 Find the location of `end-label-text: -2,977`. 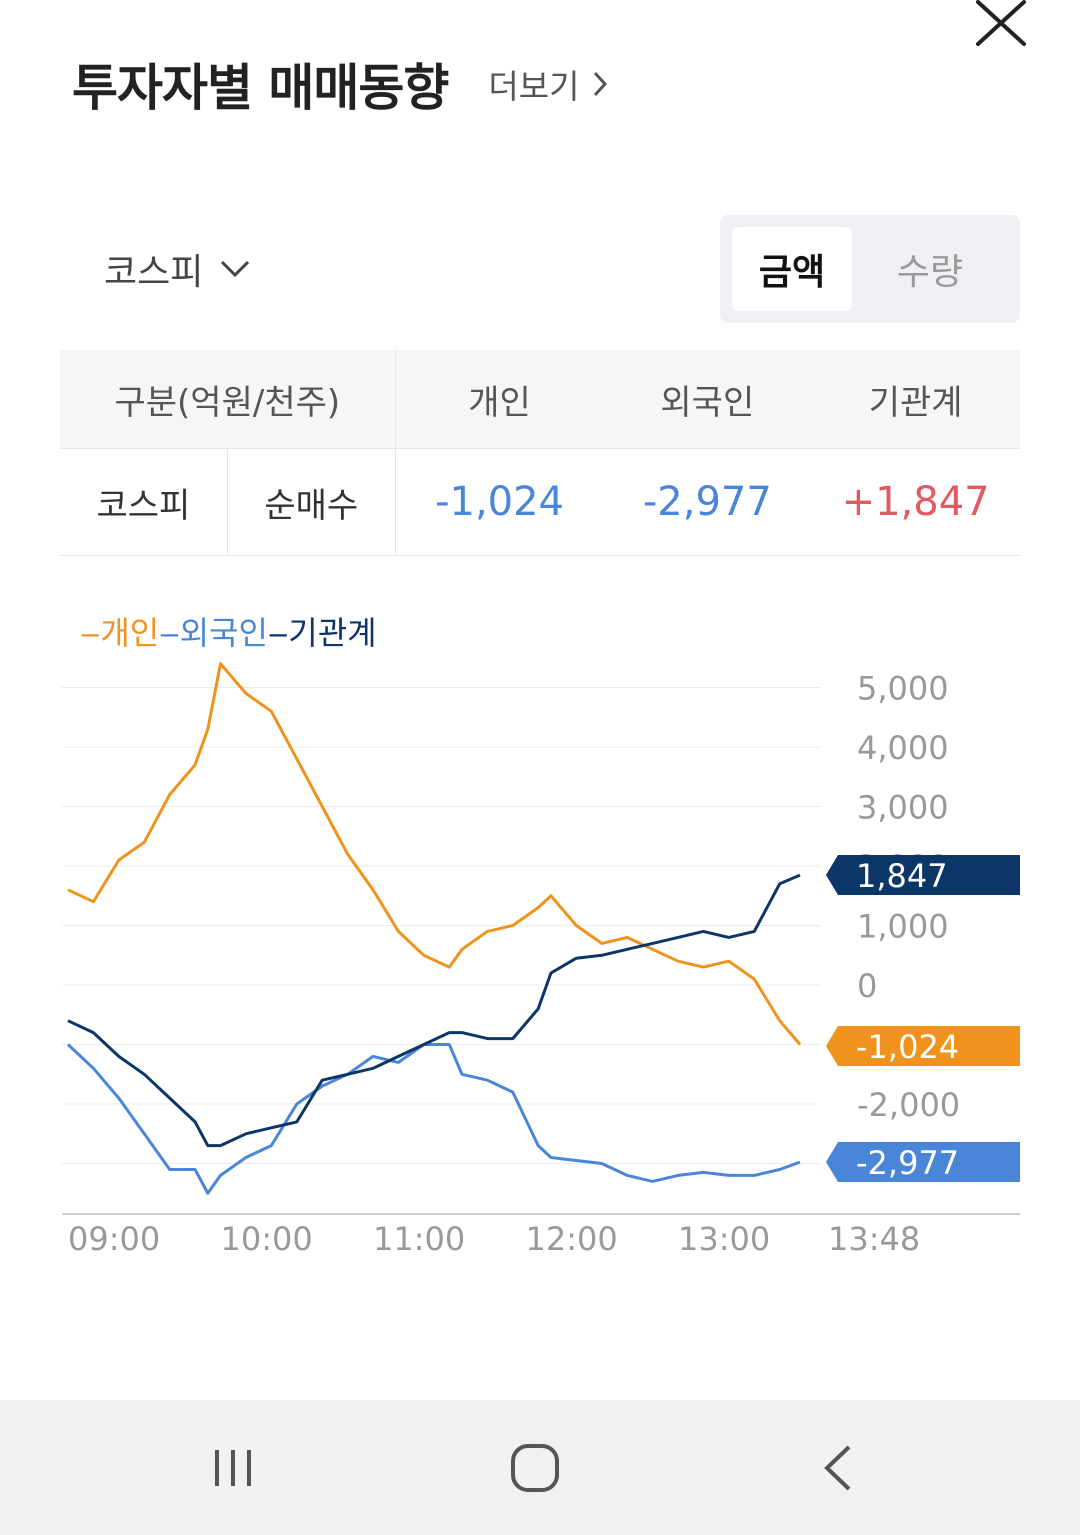

end-label-text: -2,977 is located at coordinates (907, 1163).